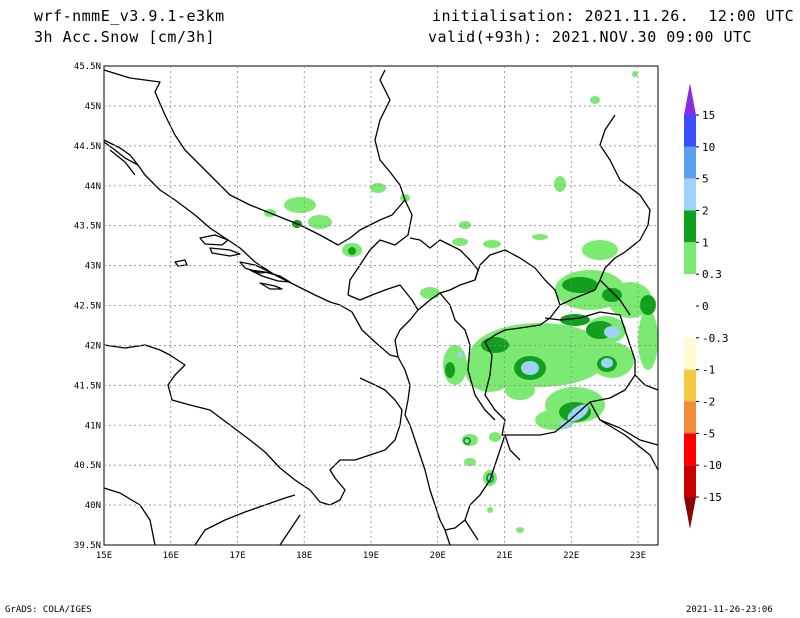 The image size is (800, 618). What do you see at coordinates (237, 556) in the screenshot?
I see `x-tick-label: 17E` at bounding box center [237, 556].